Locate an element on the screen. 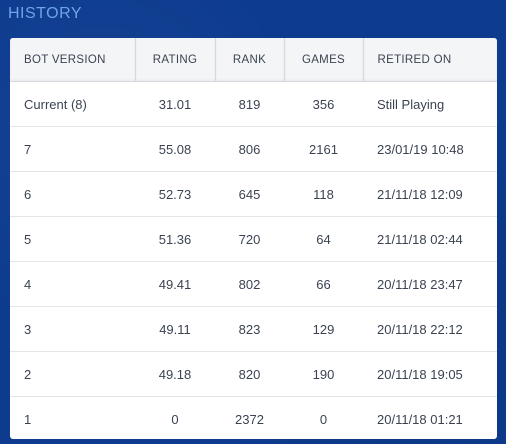  cell-rating: 55.08 is located at coordinates (175, 149).